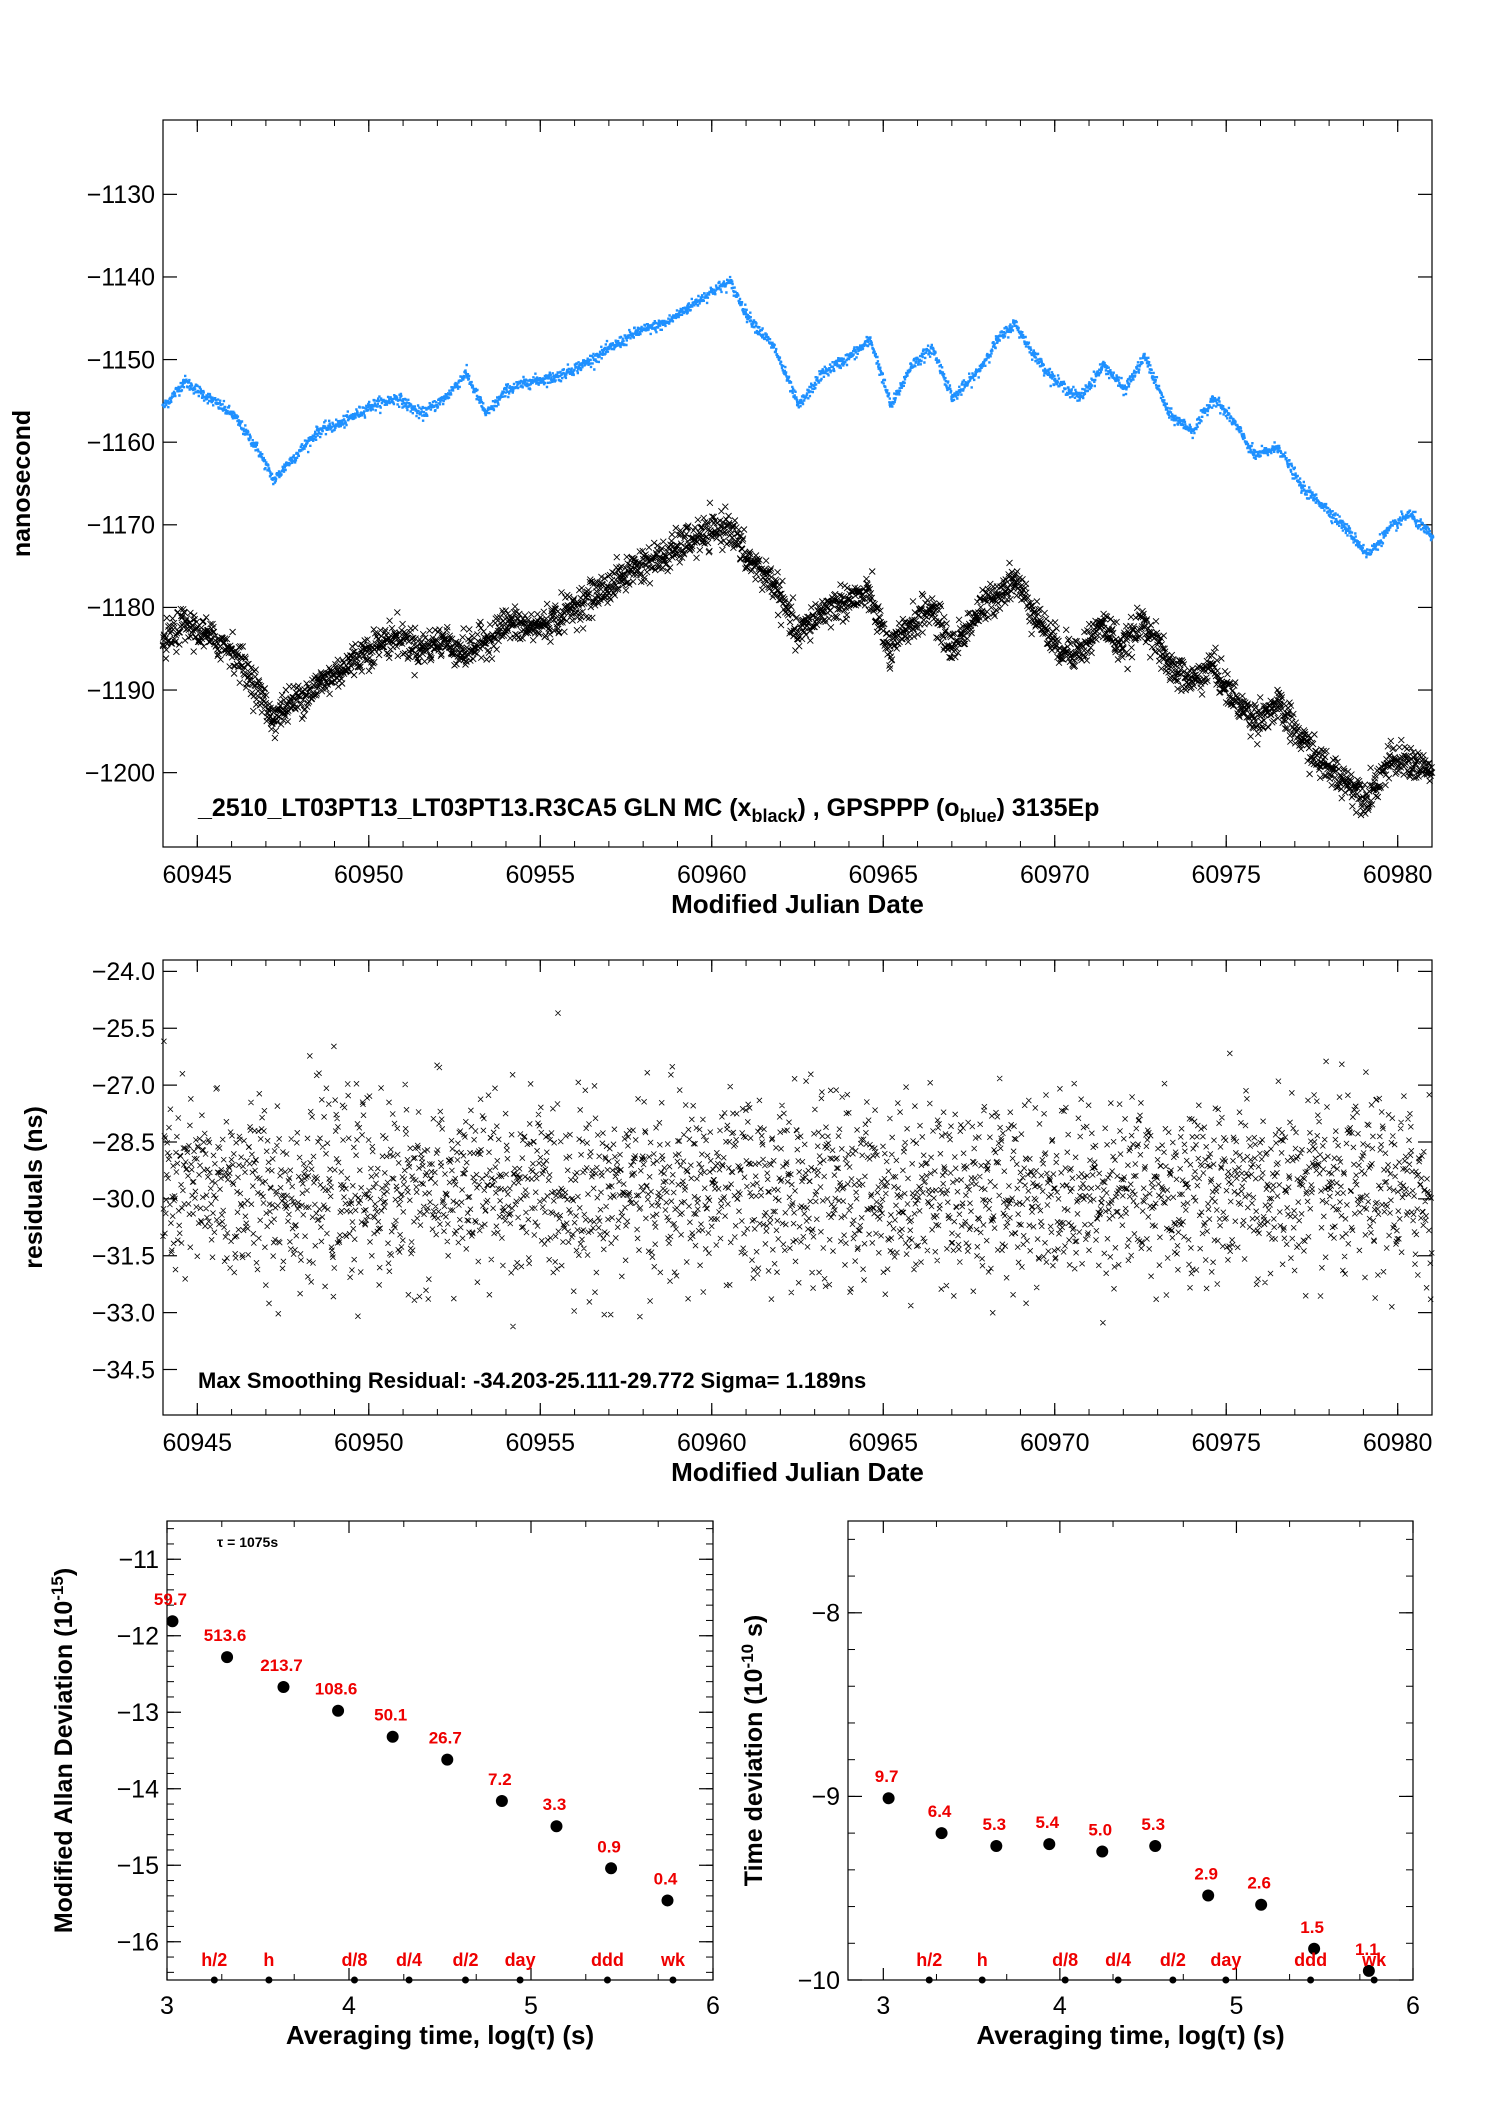 This screenshot has height=2105, width=1488. What do you see at coordinates (1367, 1949) in the screenshot?
I see `point-label: 1.1` at bounding box center [1367, 1949].